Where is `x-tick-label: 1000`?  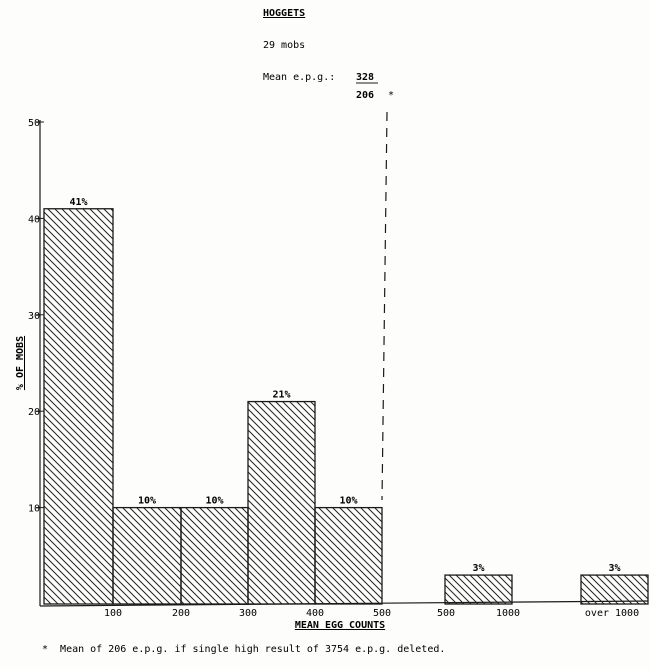
x-tick-label: 1000 is located at coordinates (508, 613).